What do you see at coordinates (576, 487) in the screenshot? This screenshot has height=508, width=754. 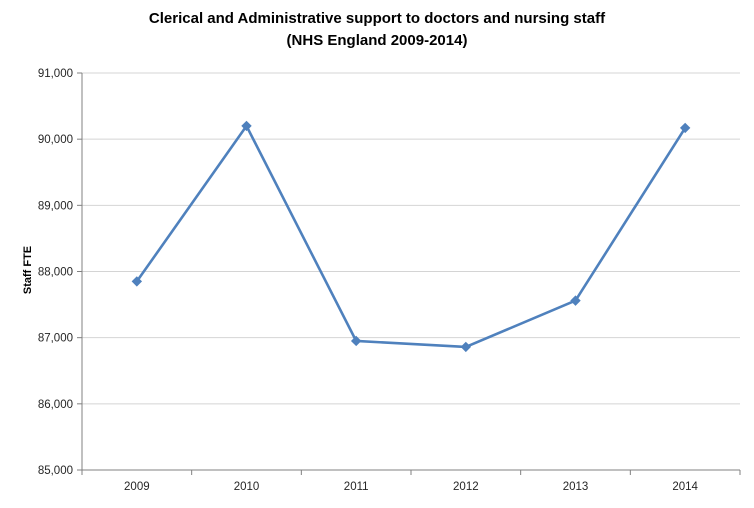 I see `x-tick-label: 2013` at bounding box center [576, 487].